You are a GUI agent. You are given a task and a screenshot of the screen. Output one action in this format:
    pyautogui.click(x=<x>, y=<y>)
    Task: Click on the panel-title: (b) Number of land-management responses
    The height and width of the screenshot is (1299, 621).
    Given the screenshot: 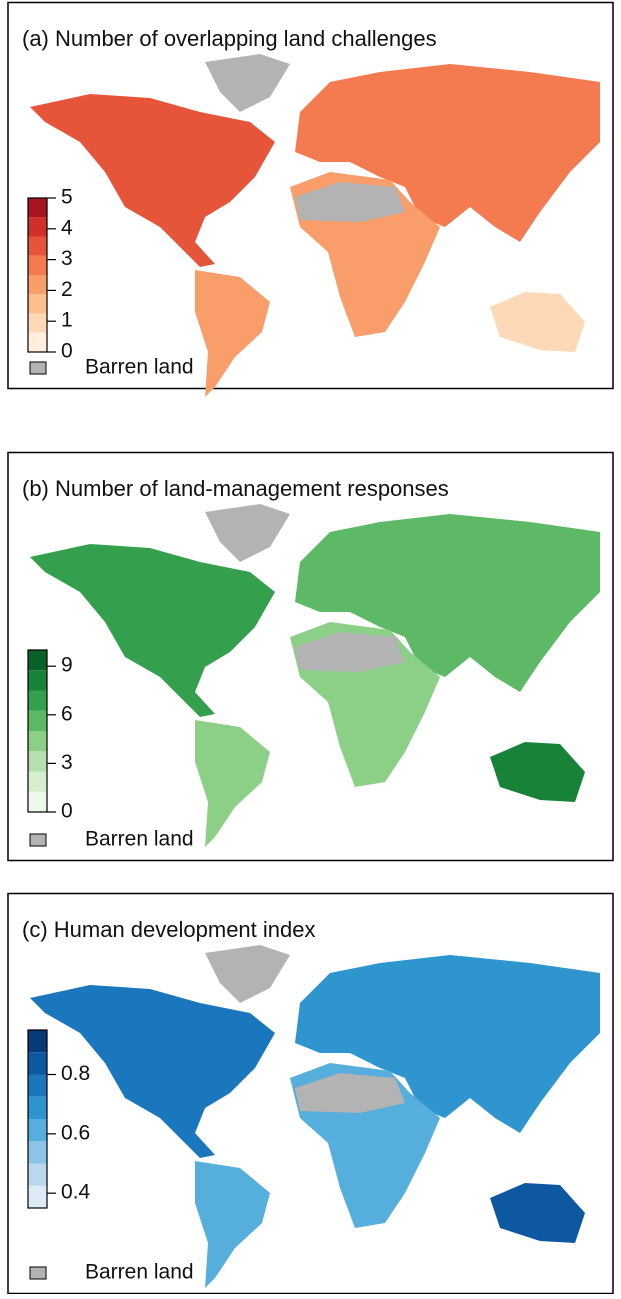 What is the action you would take?
    pyautogui.click(x=235, y=488)
    